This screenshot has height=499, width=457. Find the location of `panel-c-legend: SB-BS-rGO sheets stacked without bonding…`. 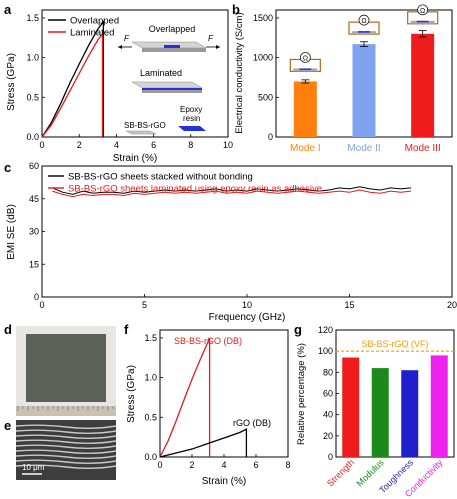

panel-c-legend: SB-BS-rGO sheets stacked without bonding… is located at coordinates (185, 183).